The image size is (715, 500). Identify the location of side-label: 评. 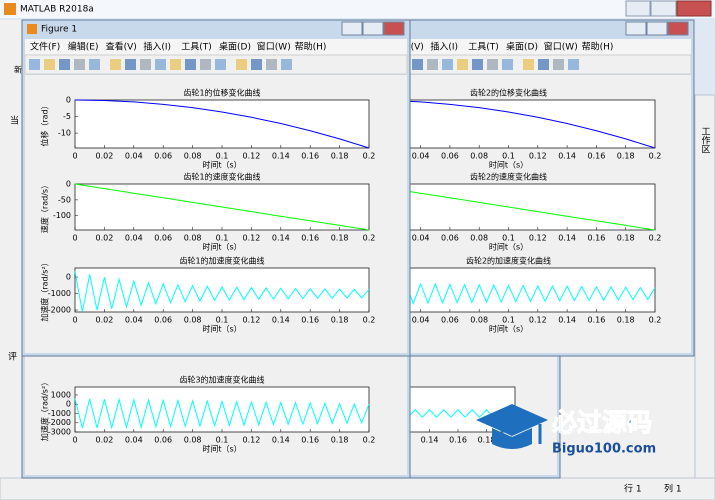
(12, 357).